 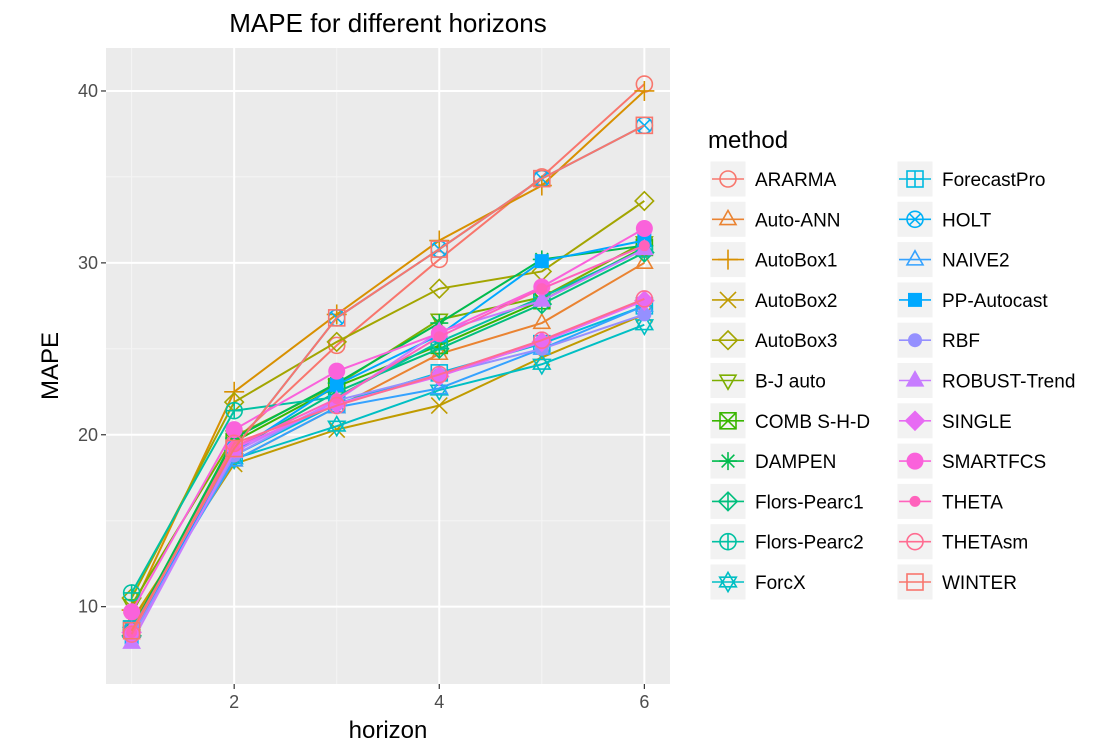 What do you see at coordinates (809, 543) in the screenshot?
I see `legend-label: Flors-Pearc2` at bounding box center [809, 543].